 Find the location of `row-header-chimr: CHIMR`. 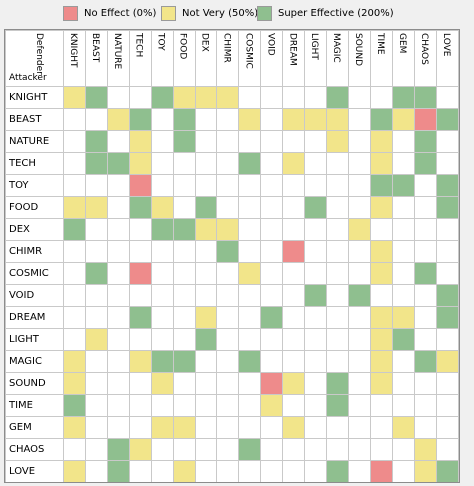

row-header-chimr: CHIMR is located at coordinates (34, 251).